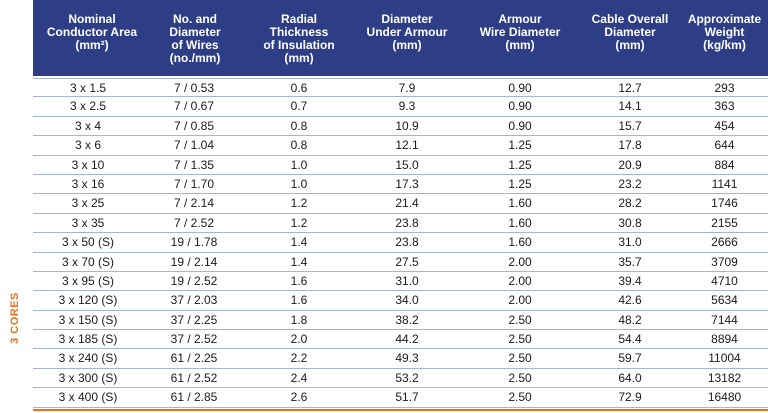 The height and width of the screenshot is (413, 768). What do you see at coordinates (724, 242) in the screenshot?
I see `table-cell: 2666` at bounding box center [724, 242].